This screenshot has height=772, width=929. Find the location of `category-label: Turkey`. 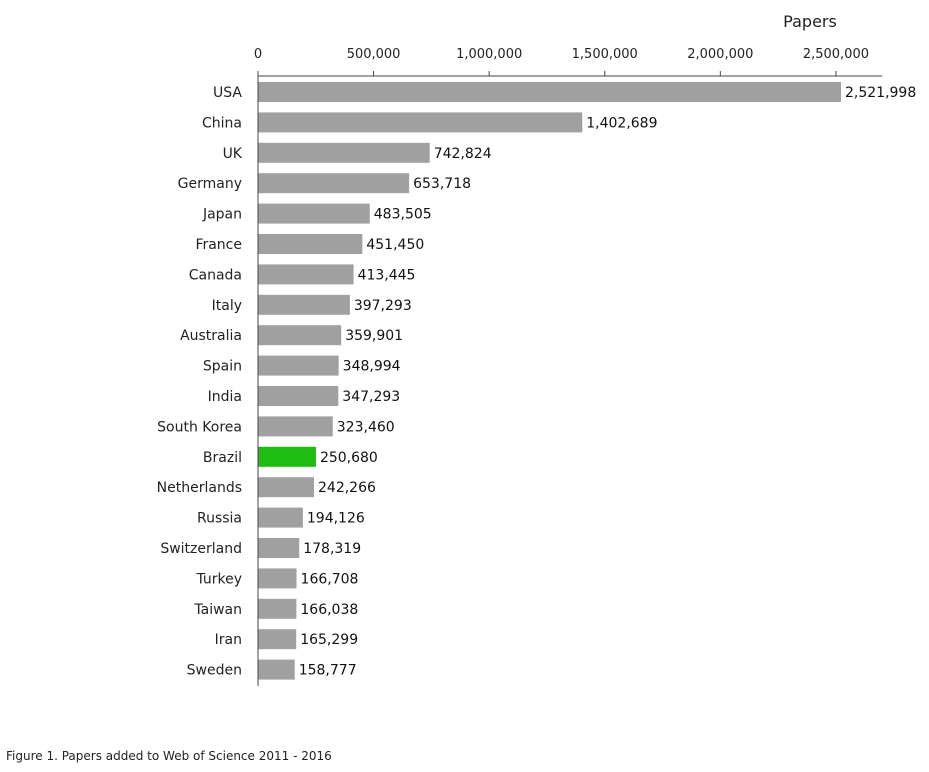

category-label: Turkey is located at coordinates (218, 579).